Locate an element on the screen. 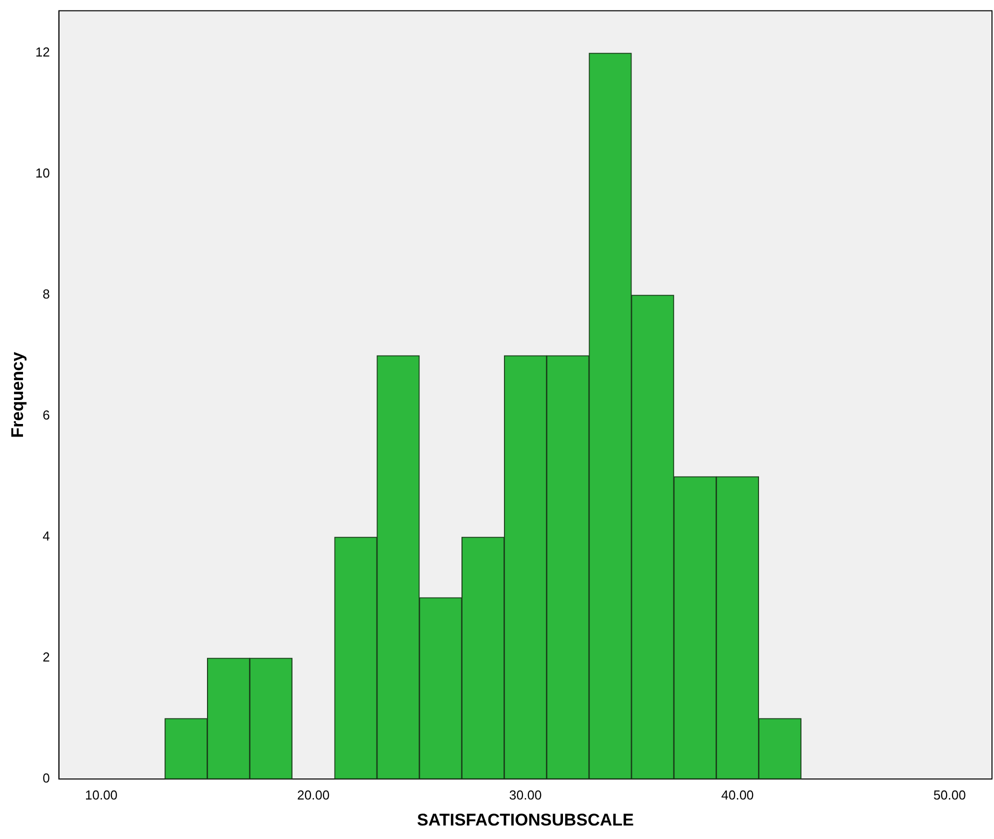 This screenshot has height=839, width=994. x-tick-label: 30.00 is located at coordinates (525, 794).